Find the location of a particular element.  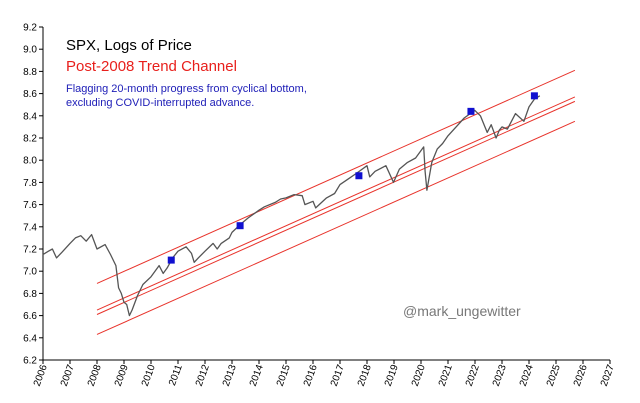

y-tick-label: 7.6 is located at coordinates (30, 205).